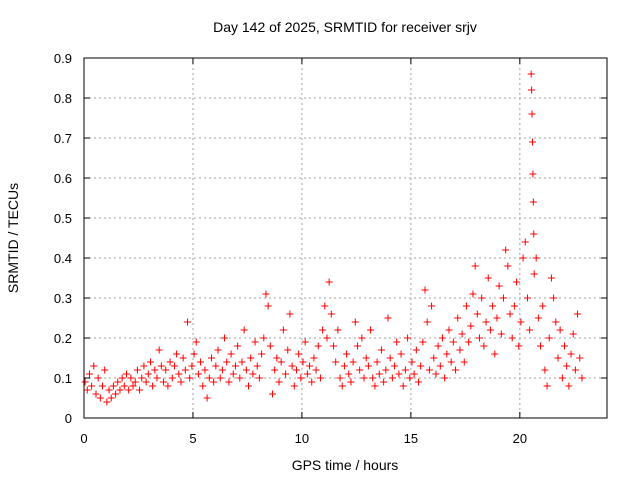 The image size is (640, 480). I want to click on y-axis-label: SRMTID / TECUs, so click(13, 238).